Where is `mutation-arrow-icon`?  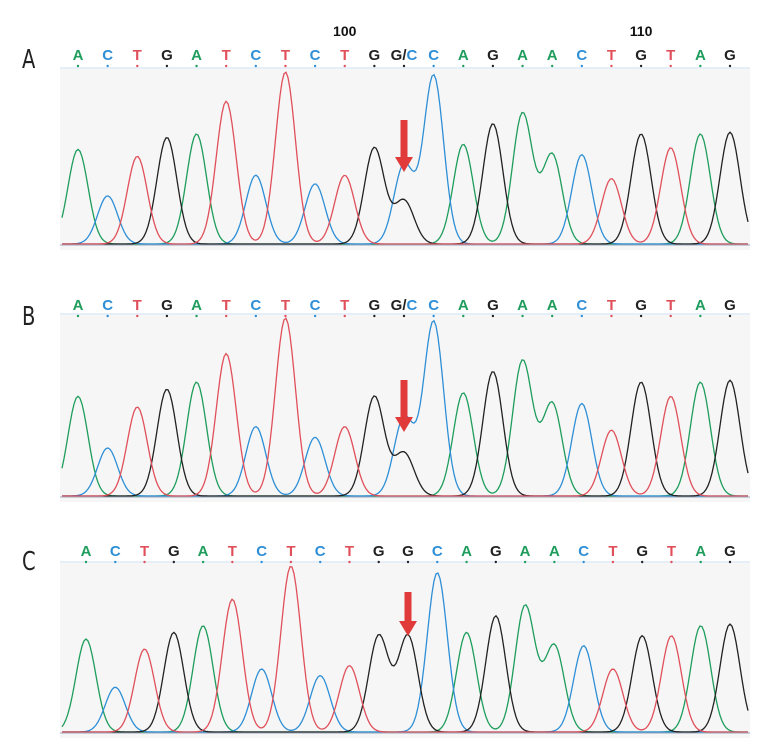
mutation-arrow-icon is located at coordinates (408, 628).